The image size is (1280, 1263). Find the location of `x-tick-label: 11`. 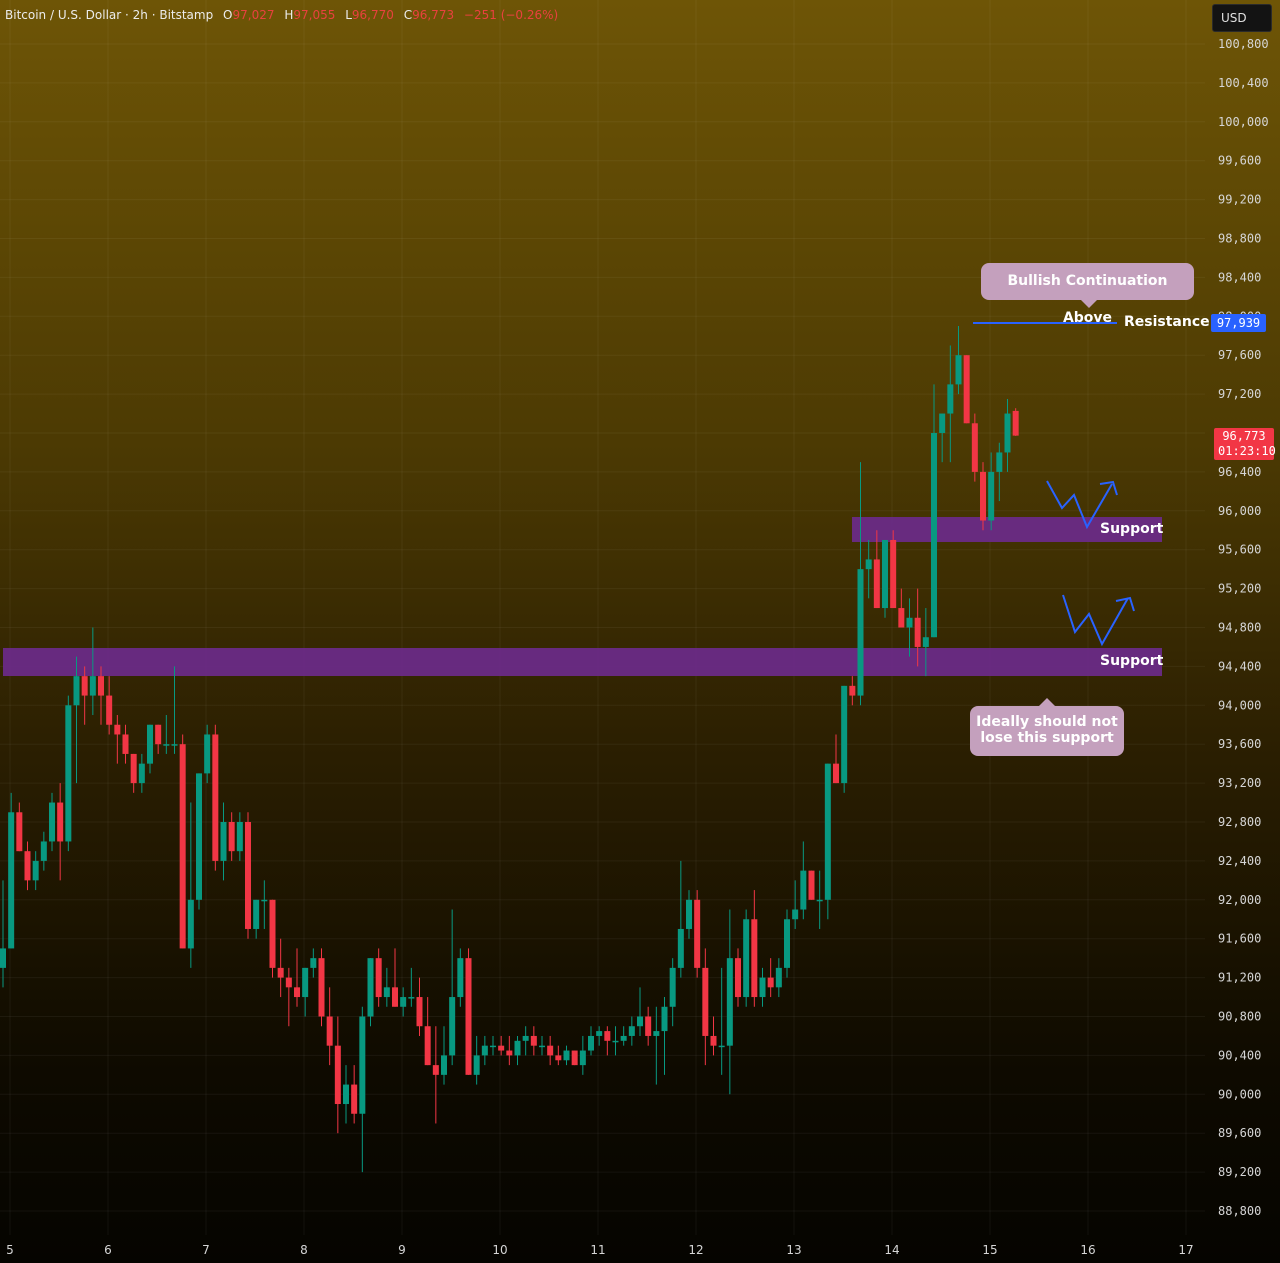

x-tick-label: 11 is located at coordinates (597, 1250).